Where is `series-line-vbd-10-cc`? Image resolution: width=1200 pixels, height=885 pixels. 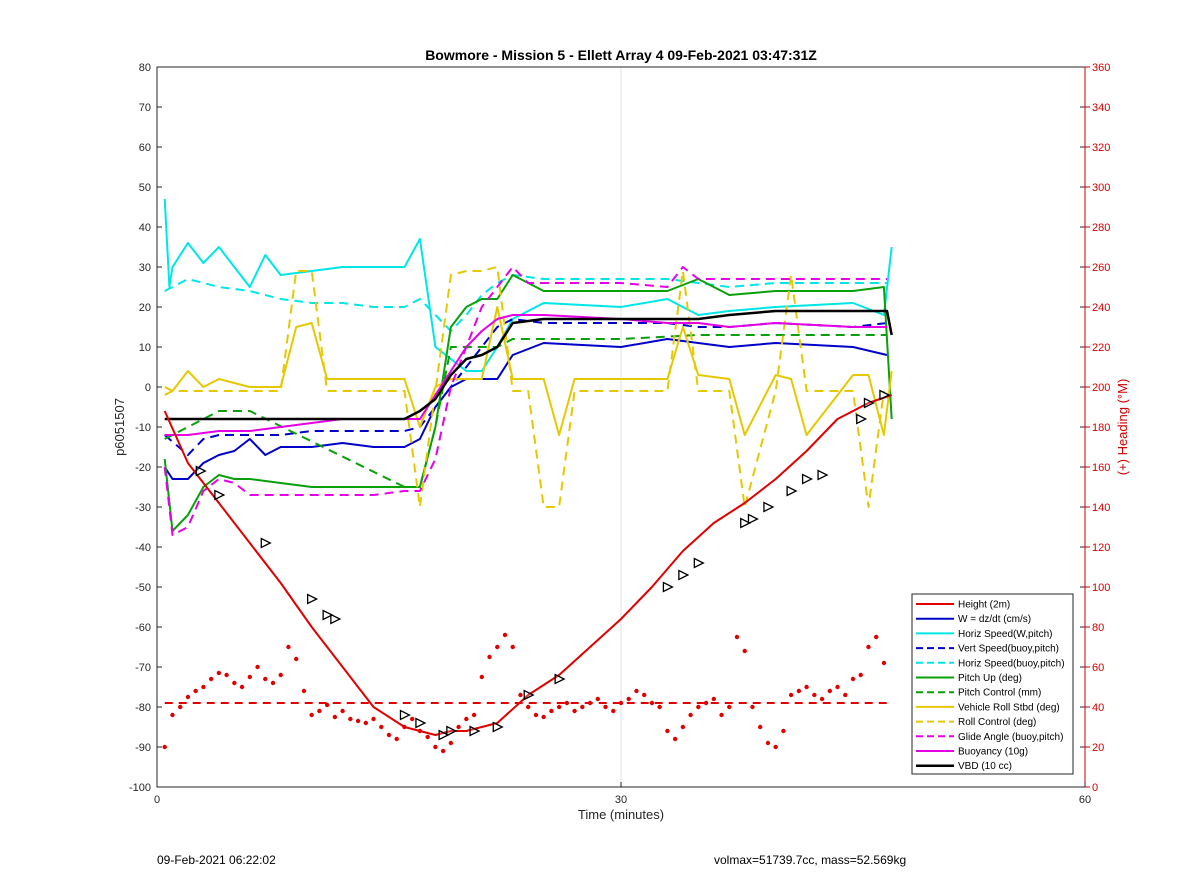
series-line-vbd-10-cc is located at coordinates (528, 365).